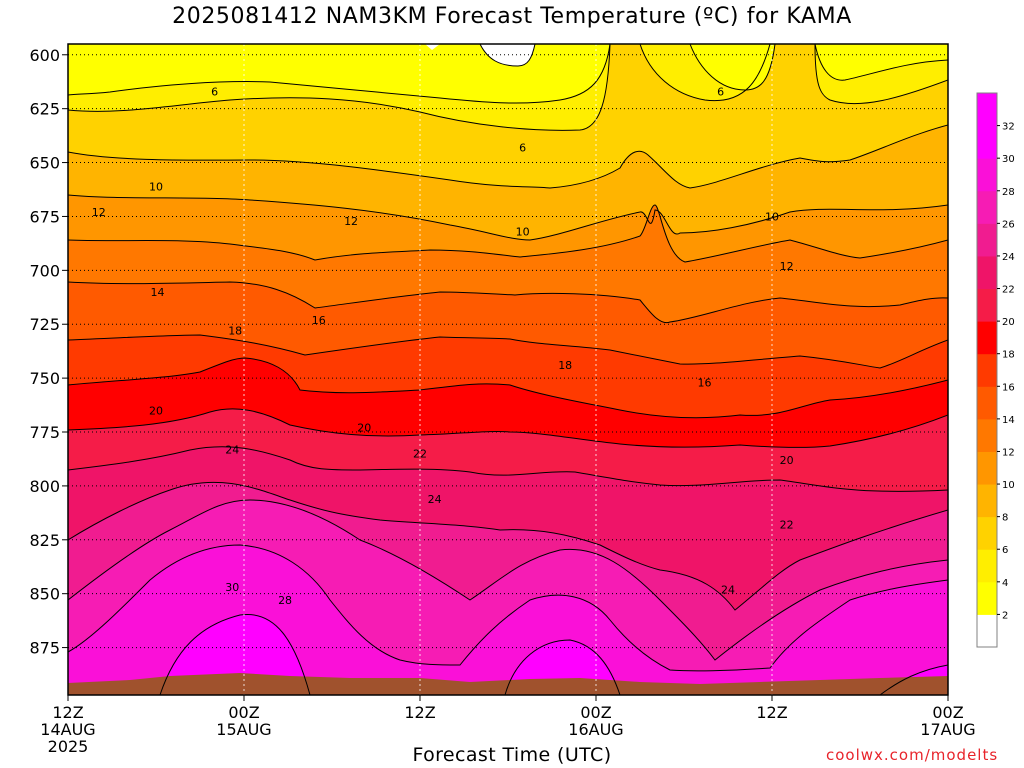  Describe the element at coordinates (1008, 387) in the screenshot. I see `colorbar-tick-label: 16` at that location.